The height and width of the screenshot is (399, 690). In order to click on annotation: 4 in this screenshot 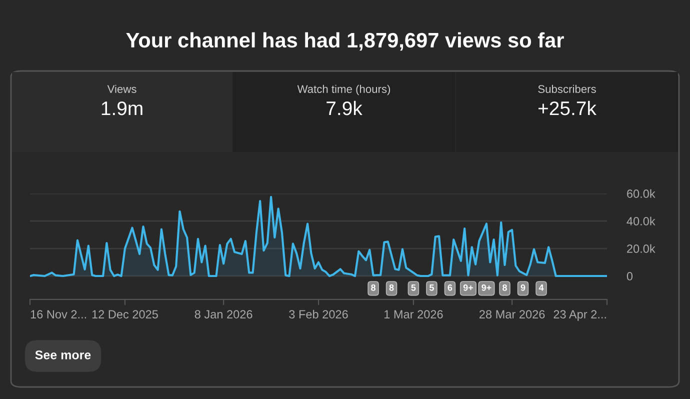, I will do `click(541, 287)`.